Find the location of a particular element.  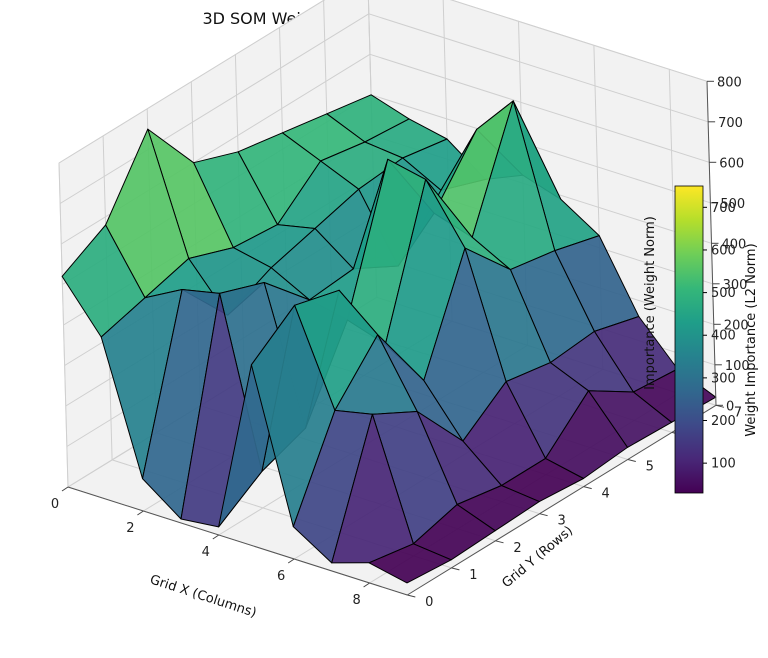

z-tick-label: 400 is located at coordinates (734, 244).